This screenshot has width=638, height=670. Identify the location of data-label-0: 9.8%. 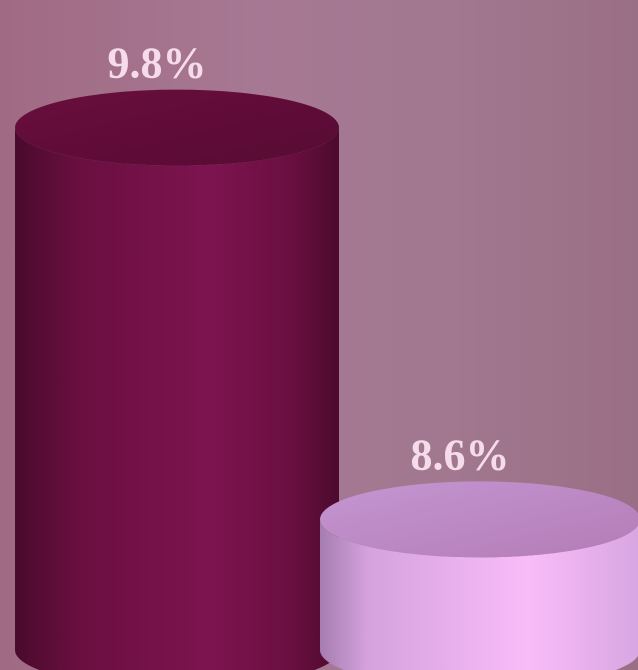
(157, 63).